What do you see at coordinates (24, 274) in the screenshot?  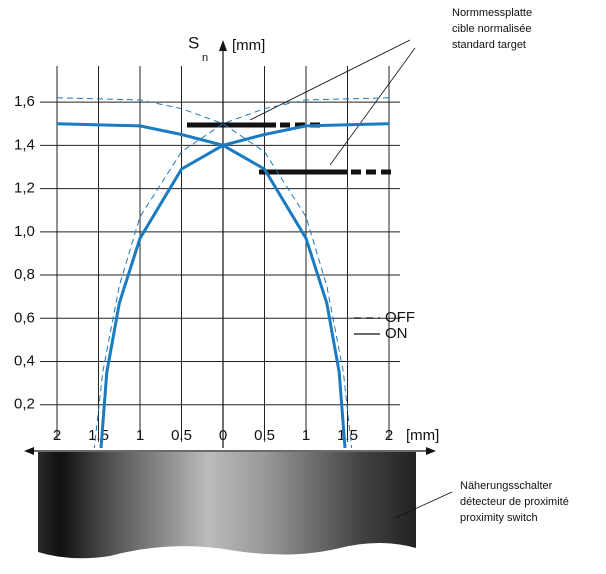 I see `y-tick-label: 0,8` at bounding box center [24, 274].